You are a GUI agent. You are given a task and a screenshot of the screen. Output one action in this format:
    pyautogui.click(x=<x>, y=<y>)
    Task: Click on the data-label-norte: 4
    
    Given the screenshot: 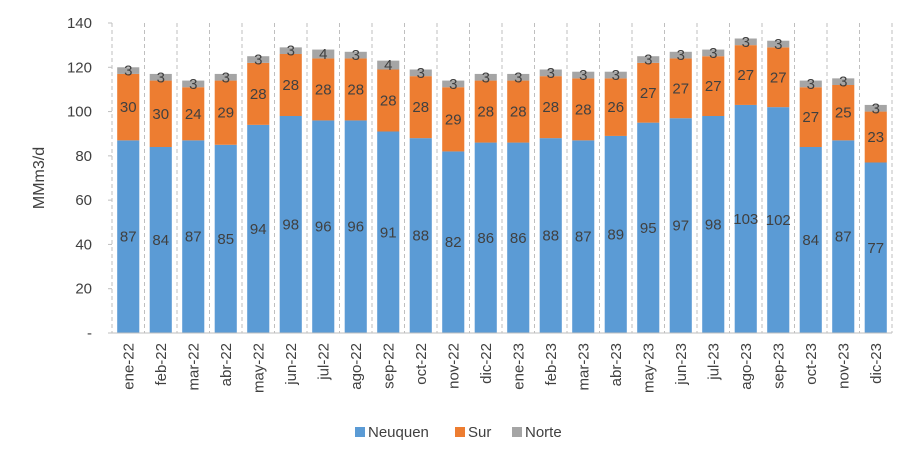 What is the action you would take?
    pyautogui.click(x=323, y=54)
    